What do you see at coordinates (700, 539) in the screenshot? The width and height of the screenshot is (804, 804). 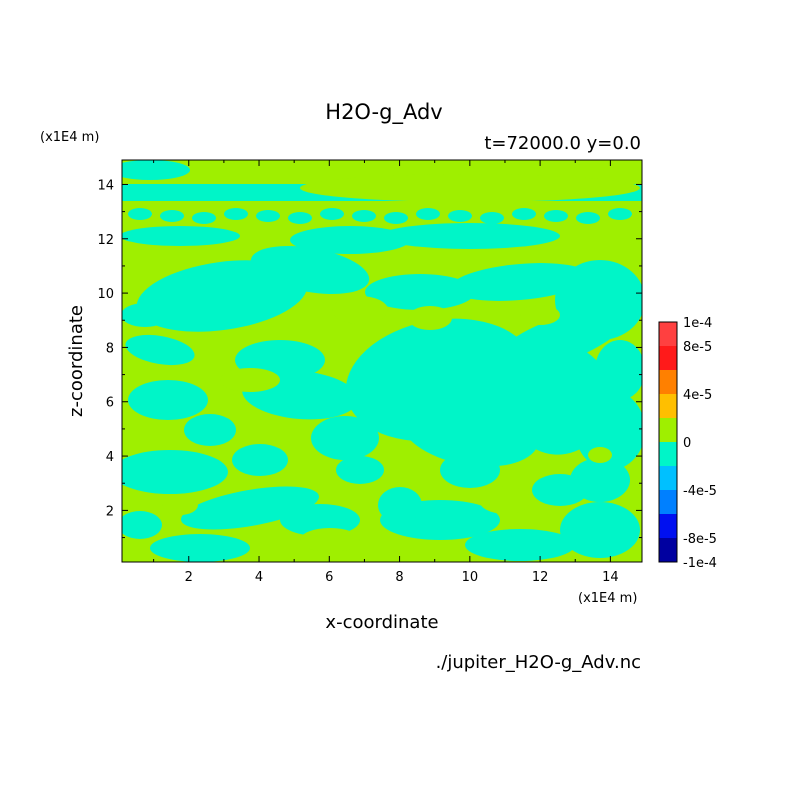 I see `colorbar-label: -8e-5` at bounding box center [700, 539].